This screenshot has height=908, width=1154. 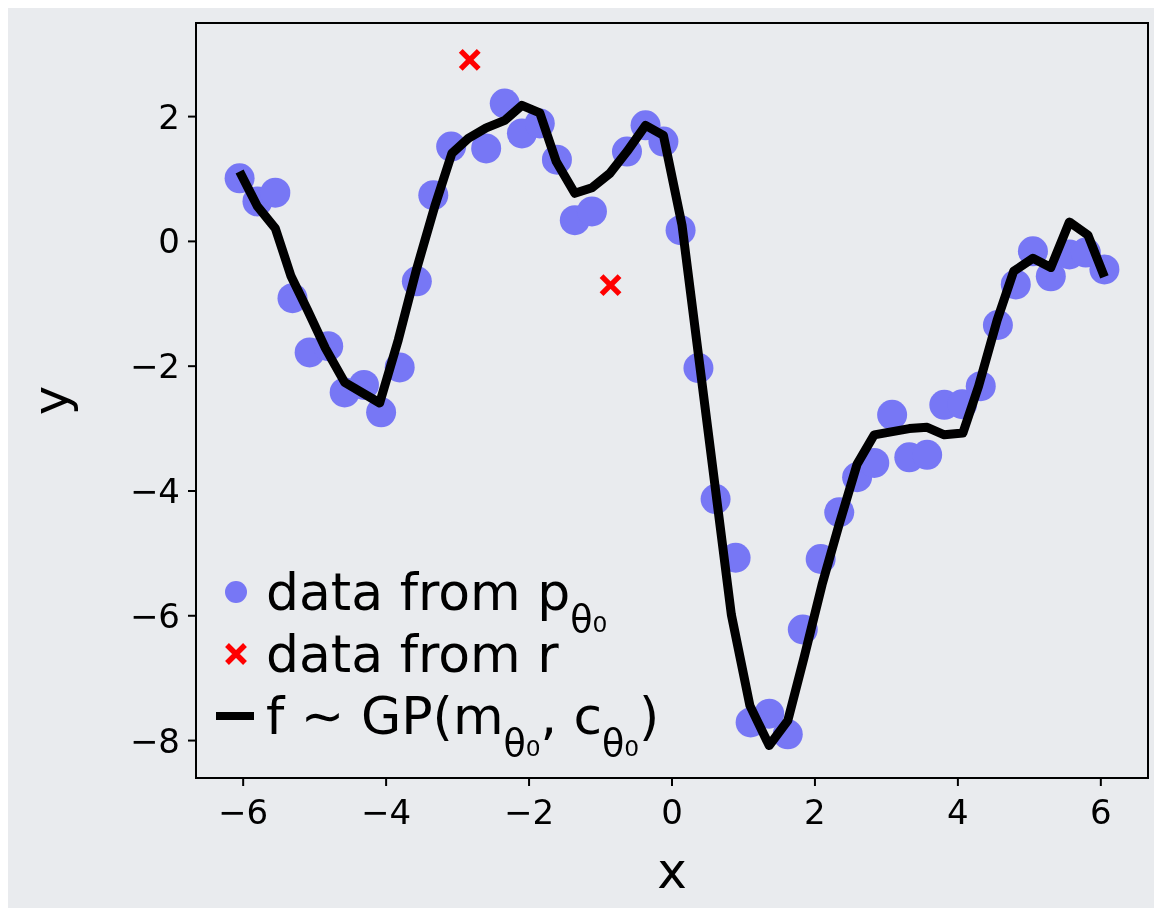 I want to click on x-tick-label: 0, so click(x=672, y=812).